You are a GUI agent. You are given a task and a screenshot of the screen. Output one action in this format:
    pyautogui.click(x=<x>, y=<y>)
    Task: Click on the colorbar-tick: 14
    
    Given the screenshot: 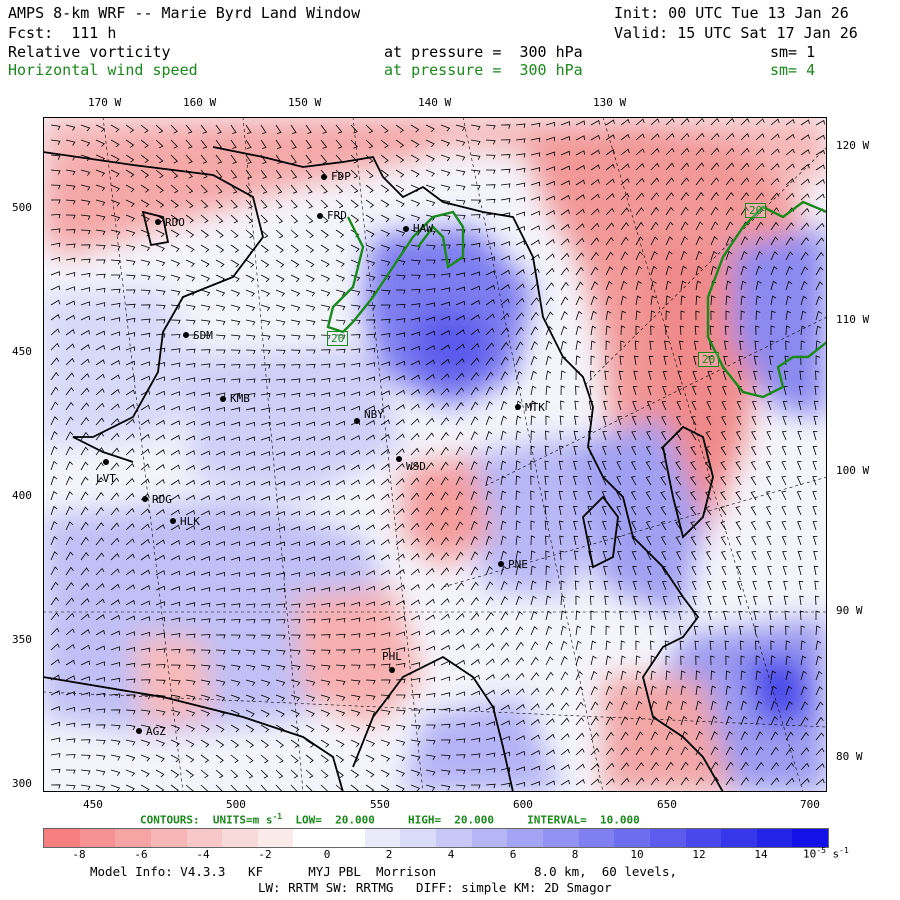 What is the action you would take?
    pyautogui.click(x=761, y=854)
    